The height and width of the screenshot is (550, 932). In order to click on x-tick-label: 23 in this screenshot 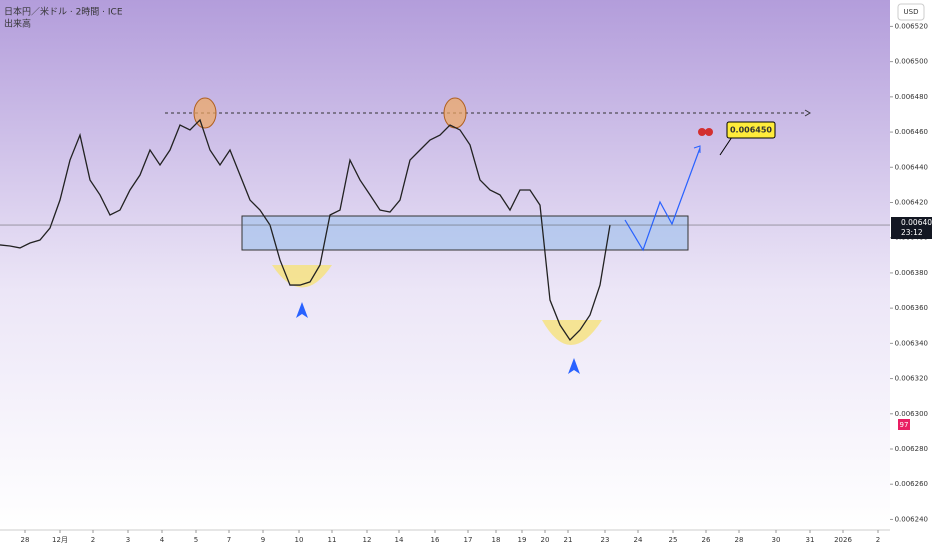, I will do `click(605, 540)`.